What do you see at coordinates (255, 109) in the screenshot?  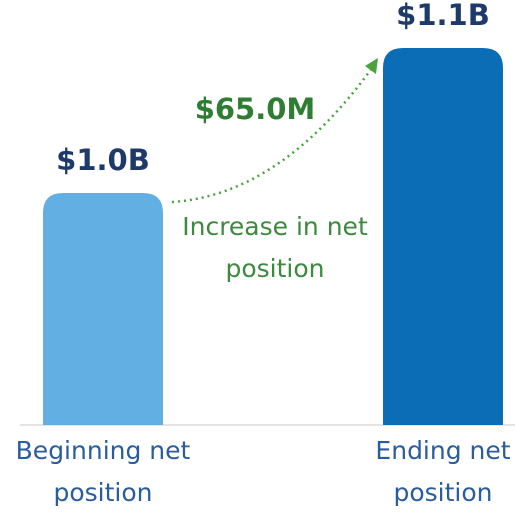 I see `annotation-value: $65.0M` at bounding box center [255, 109].